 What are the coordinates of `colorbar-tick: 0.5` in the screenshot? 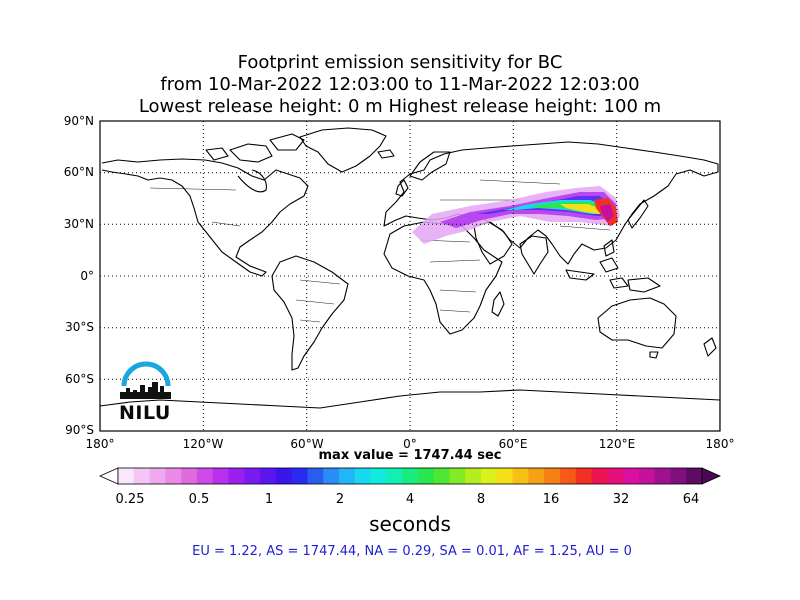 It's located at (199, 499).